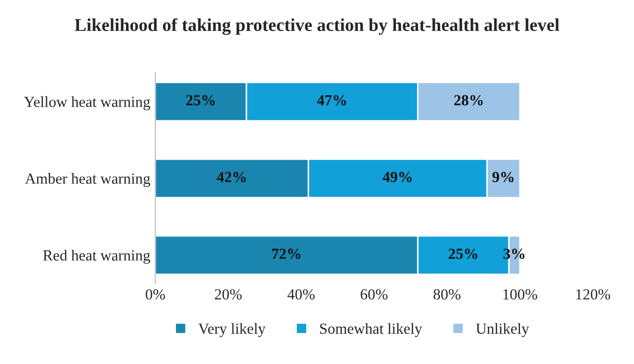 The width and height of the screenshot is (634, 364). I want to click on y-tick-label: Red heat warning, so click(96, 257).